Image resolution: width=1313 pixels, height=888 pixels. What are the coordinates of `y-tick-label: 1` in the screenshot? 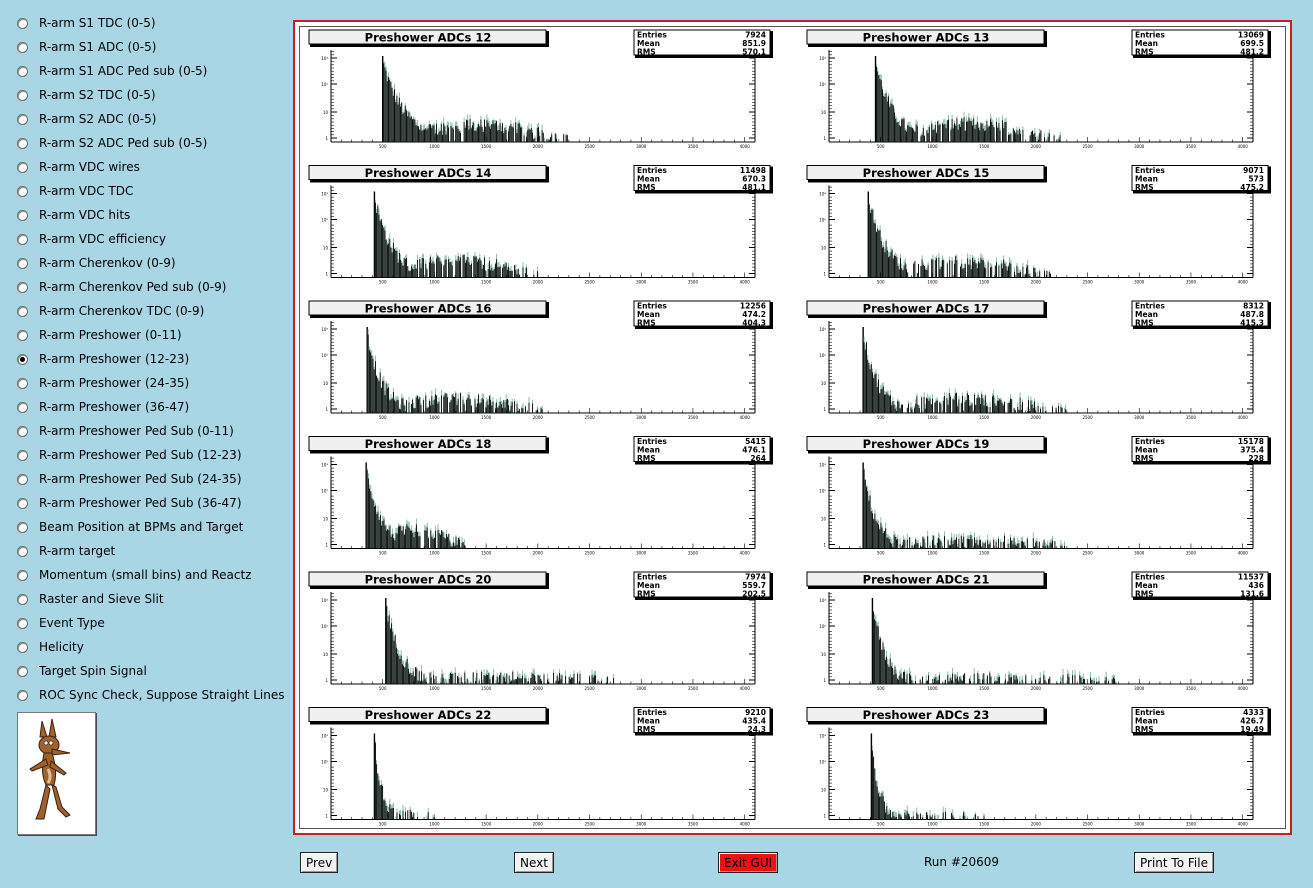 It's located at (326, 138).